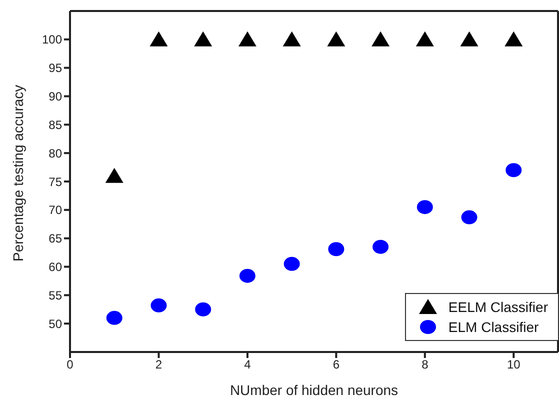  I want to click on y-tick-label: 60, so click(55, 267).